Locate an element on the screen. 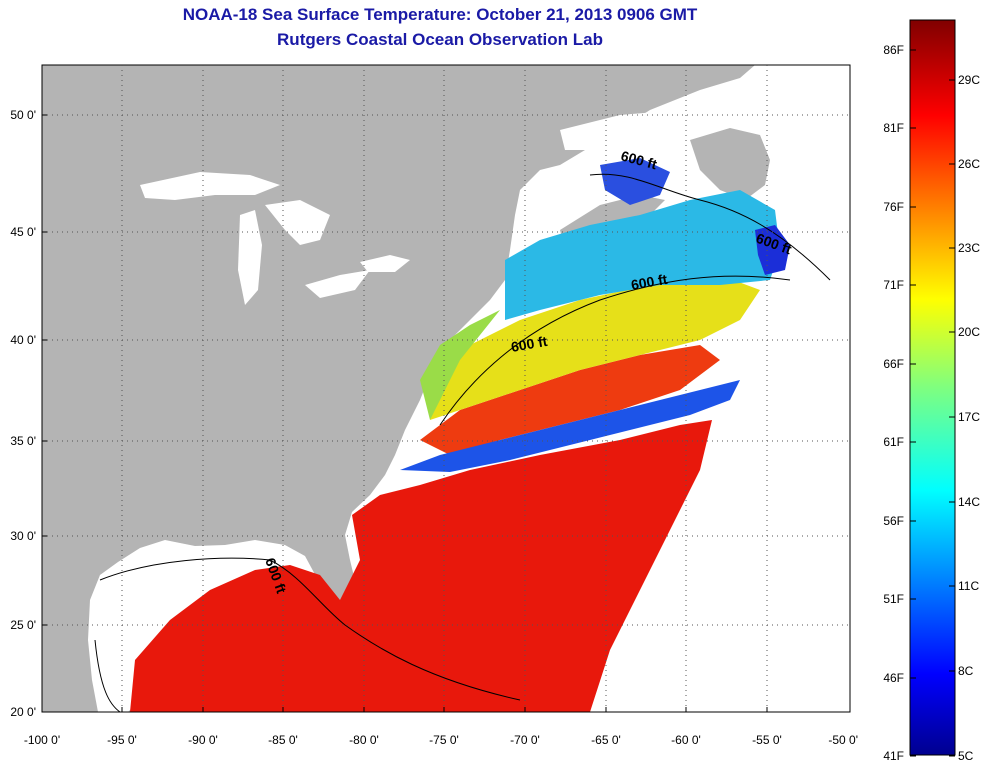 The image size is (984, 770). sst-warm-gulf-stream is located at coordinates (570, 400).